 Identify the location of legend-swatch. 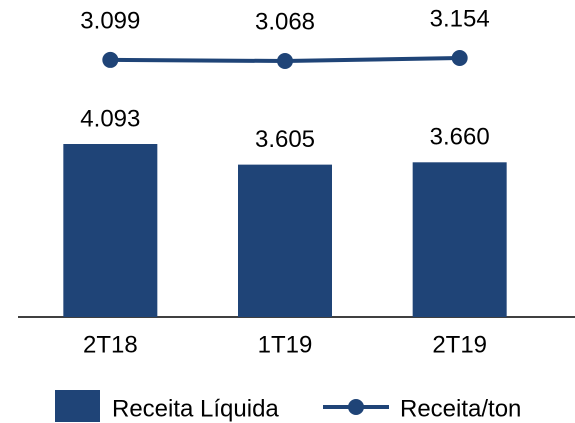
(77, 406).